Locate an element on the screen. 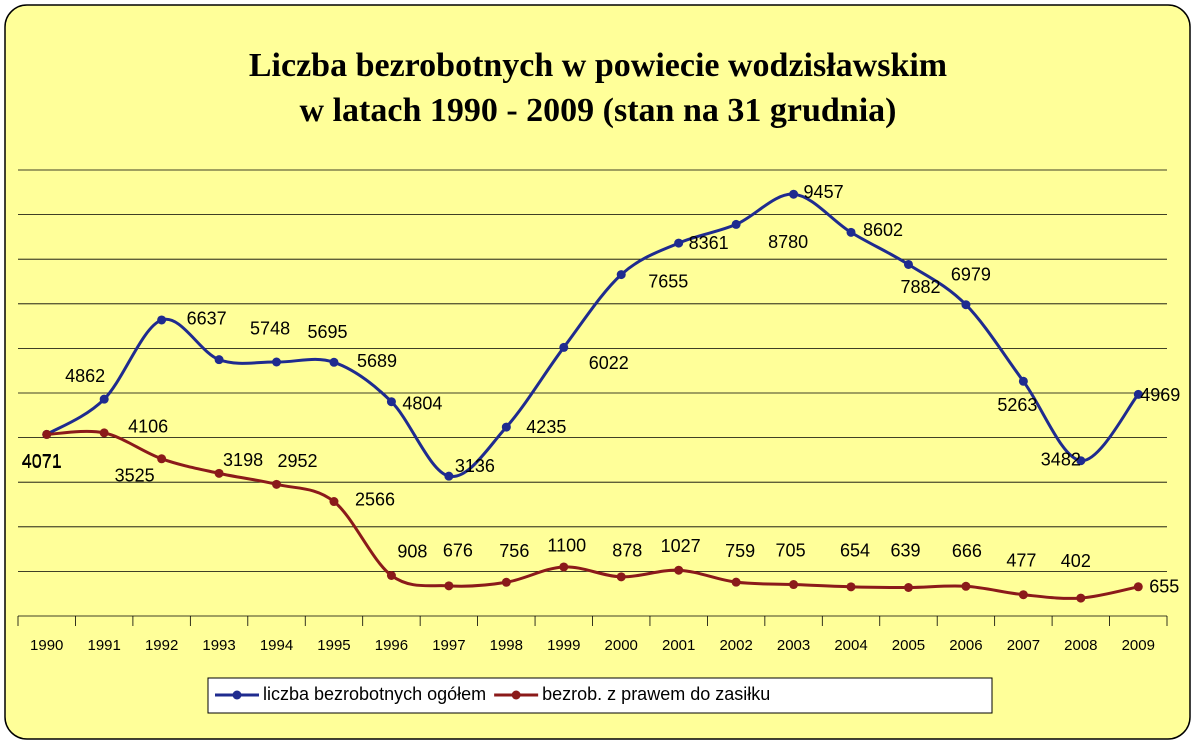 This screenshot has height=749, width=1196. data-label: 666 is located at coordinates (967, 551).